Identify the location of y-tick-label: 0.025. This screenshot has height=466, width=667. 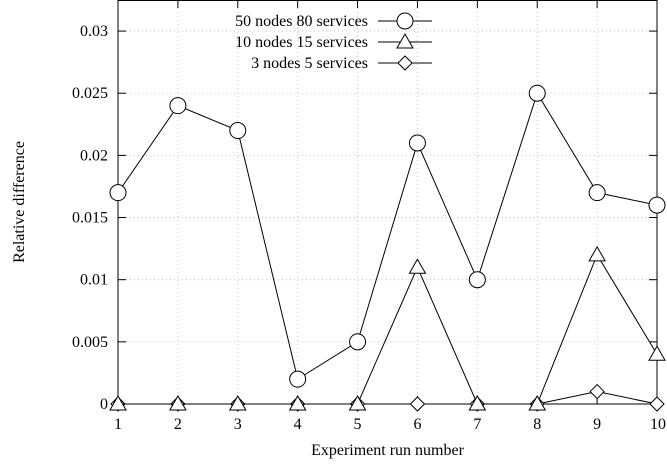
(90, 93).